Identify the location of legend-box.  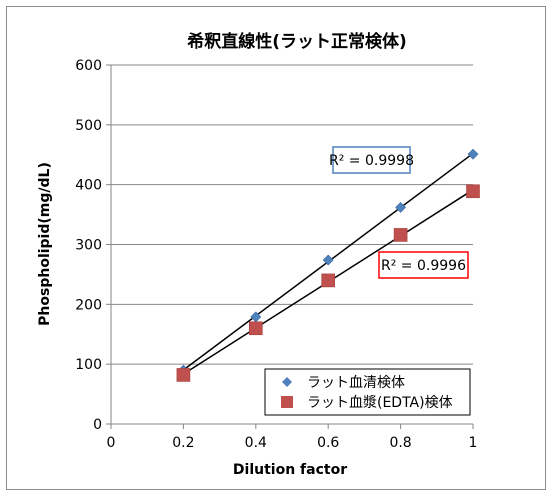
(367, 392).